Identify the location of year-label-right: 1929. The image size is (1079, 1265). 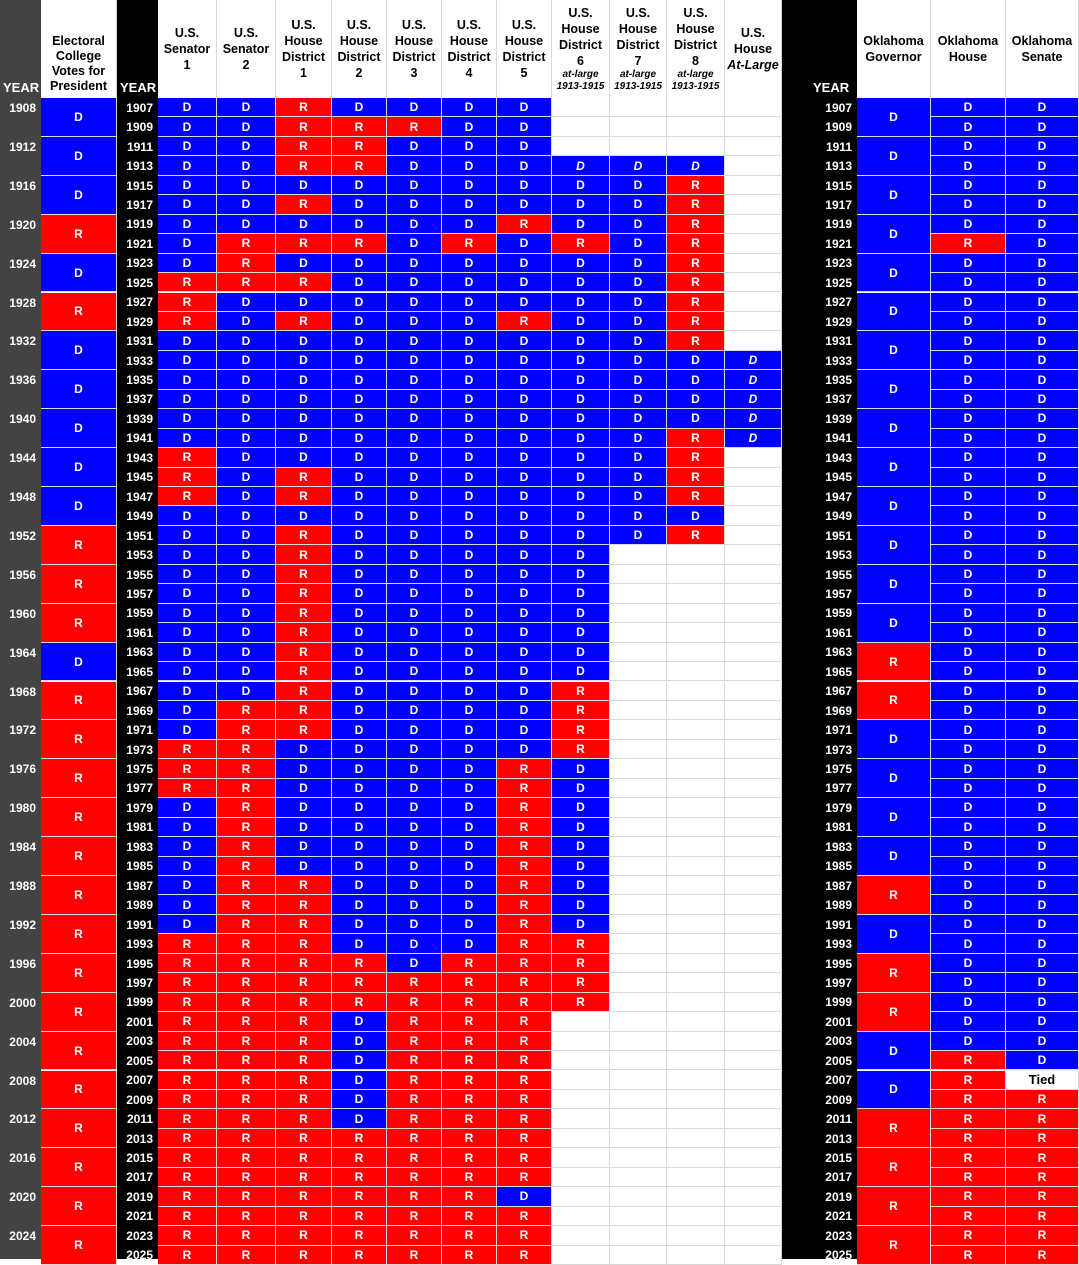
(838, 321).